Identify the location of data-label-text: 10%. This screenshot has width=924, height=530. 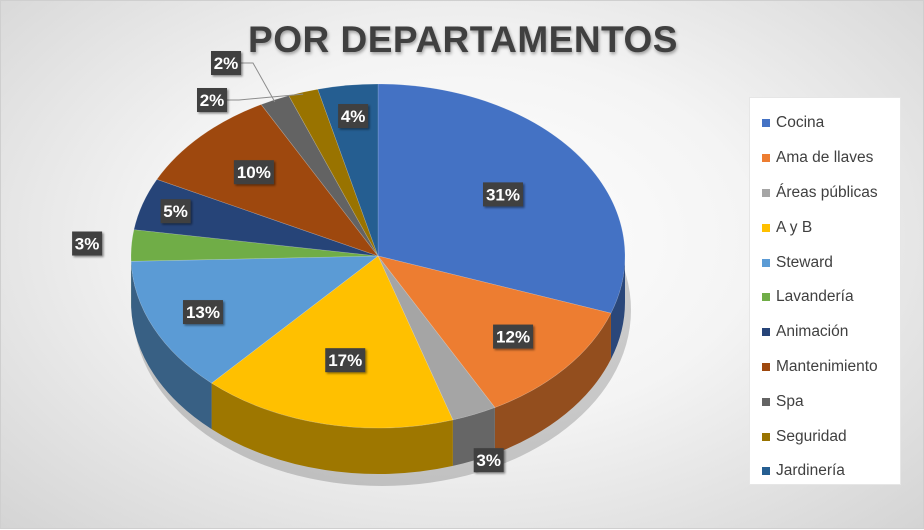
(254, 172).